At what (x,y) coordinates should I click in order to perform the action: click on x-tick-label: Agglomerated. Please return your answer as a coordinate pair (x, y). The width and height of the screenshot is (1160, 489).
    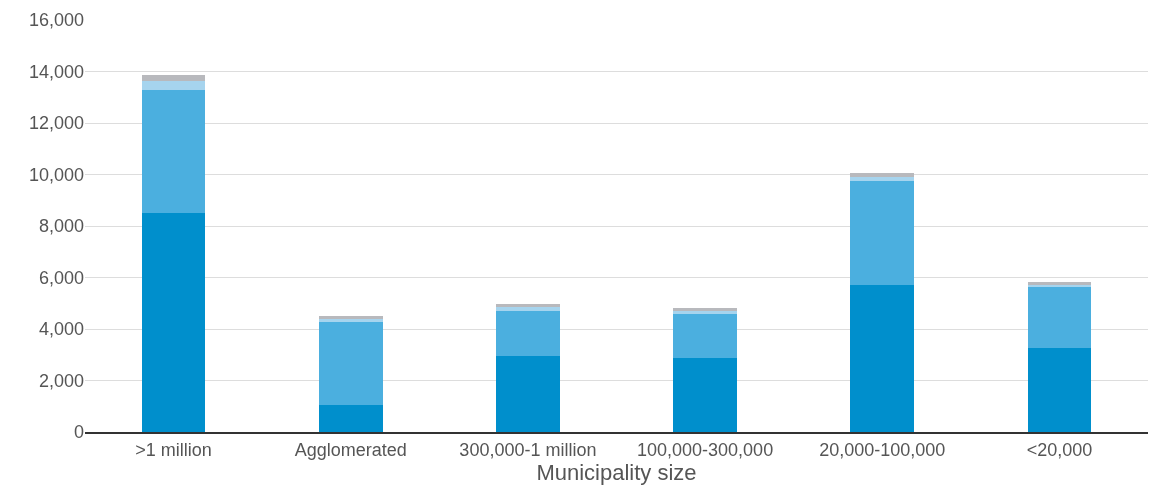
    Looking at the image, I should click on (350, 449).